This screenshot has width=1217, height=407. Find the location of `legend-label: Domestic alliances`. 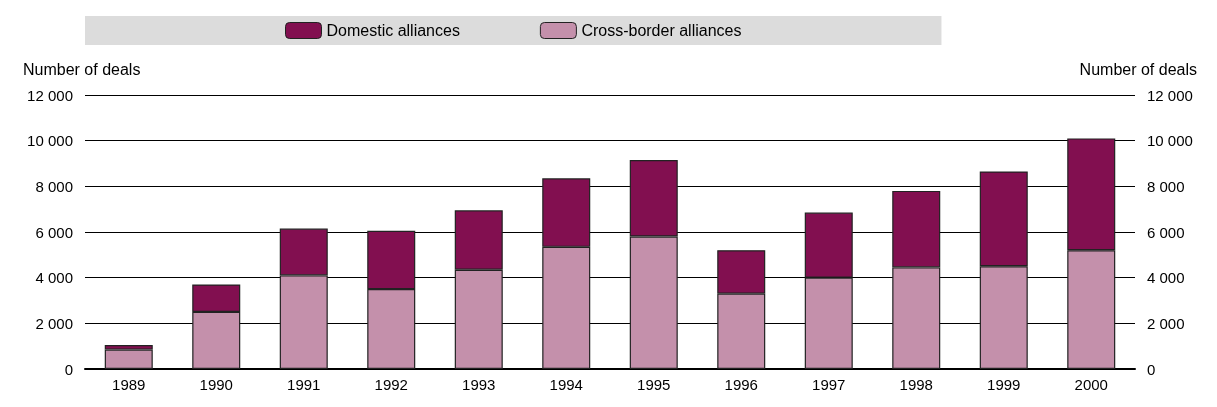

legend-label: Domestic alliances is located at coordinates (393, 30).